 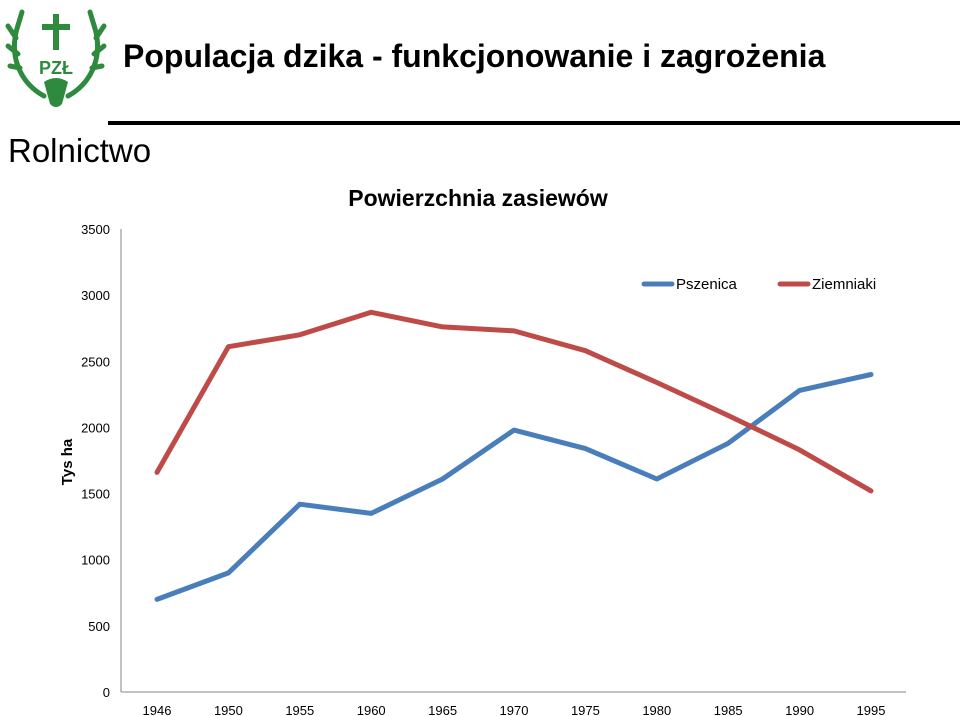 I want to click on y-axis-label: Tys ha, so click(x=67, y=461).